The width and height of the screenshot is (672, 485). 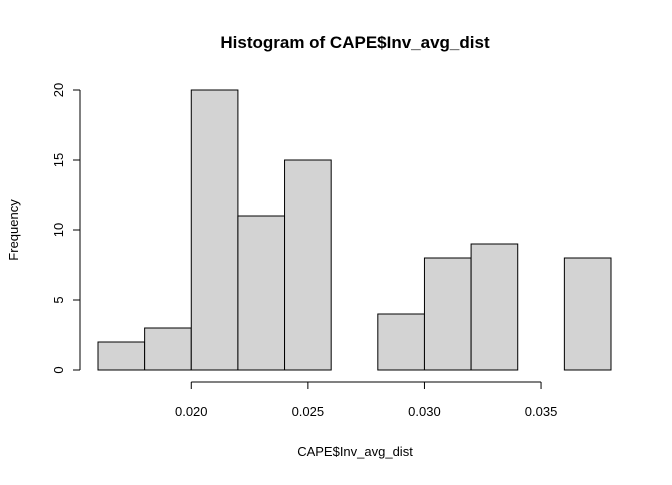 What do you see at coordinates (424, 411) in the screenshot?
I see `x-tick-label: 0.030` at bounding box center [424, 411].